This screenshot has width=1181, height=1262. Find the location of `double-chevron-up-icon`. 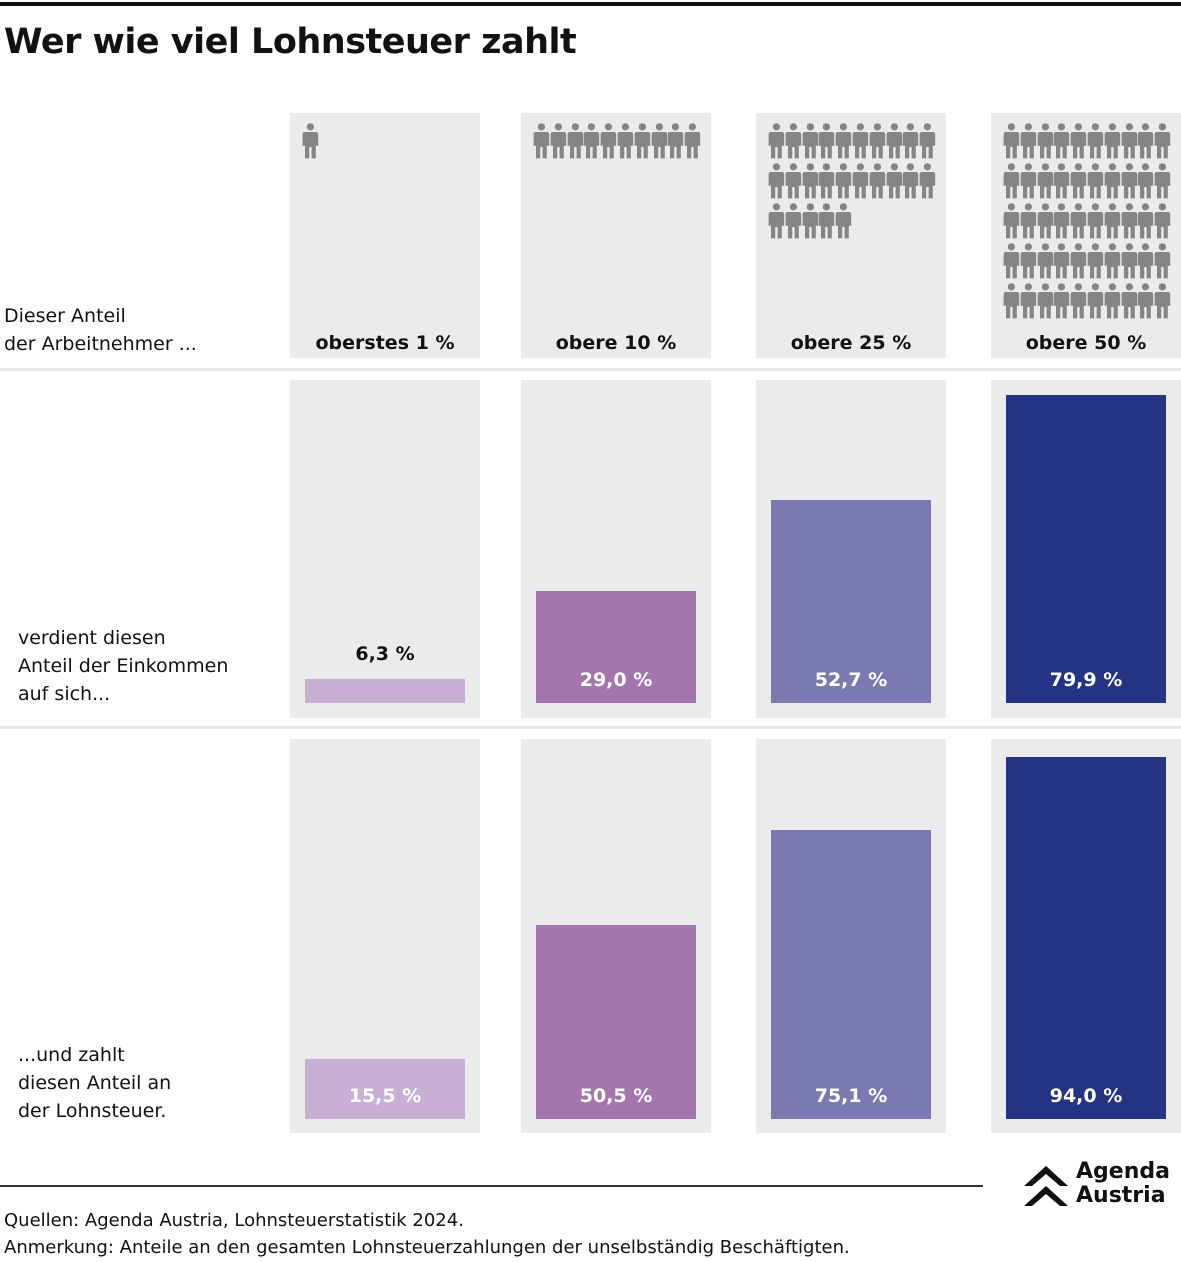

double-chevron-up-icon is located at coordinates (1046, 1186).